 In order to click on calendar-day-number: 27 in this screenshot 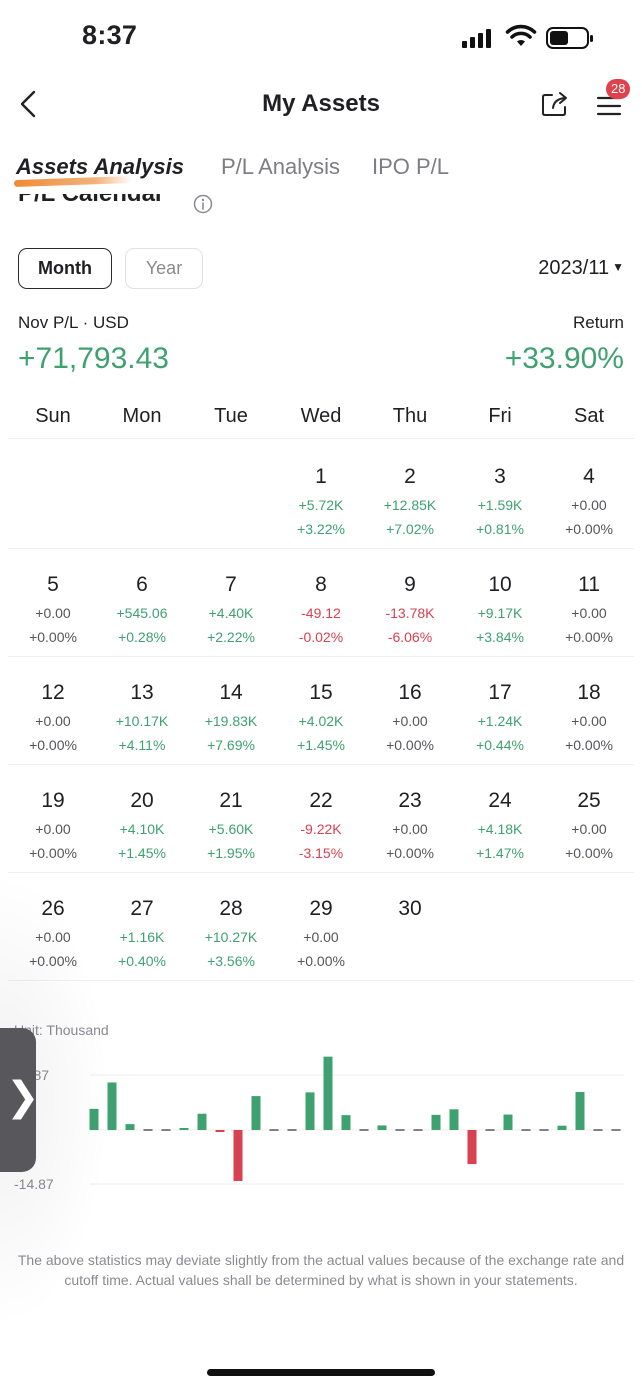, I will do `click(142, 908)`.